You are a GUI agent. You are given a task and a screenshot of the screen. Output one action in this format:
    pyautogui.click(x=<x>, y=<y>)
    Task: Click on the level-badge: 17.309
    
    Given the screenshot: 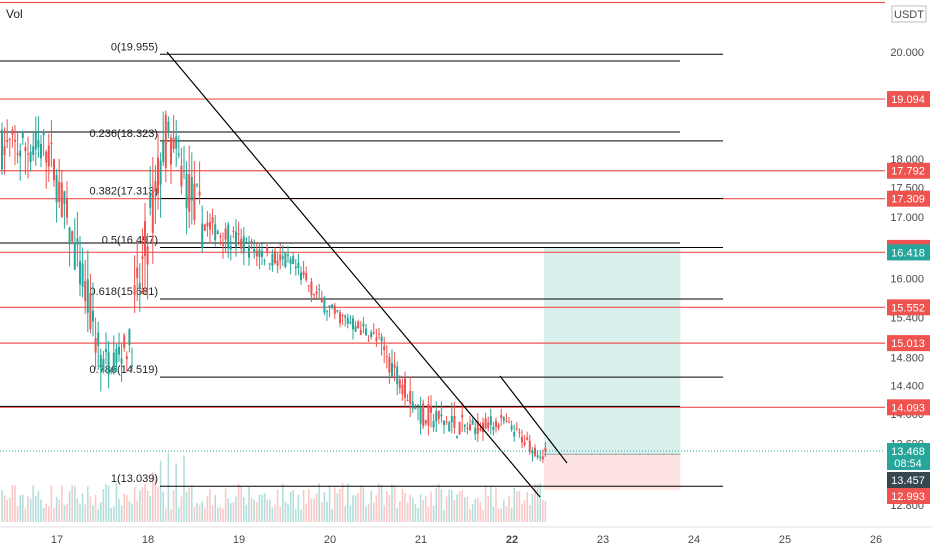 What is the action you would take?
    pyautogui.click(x=908, y=198)
    